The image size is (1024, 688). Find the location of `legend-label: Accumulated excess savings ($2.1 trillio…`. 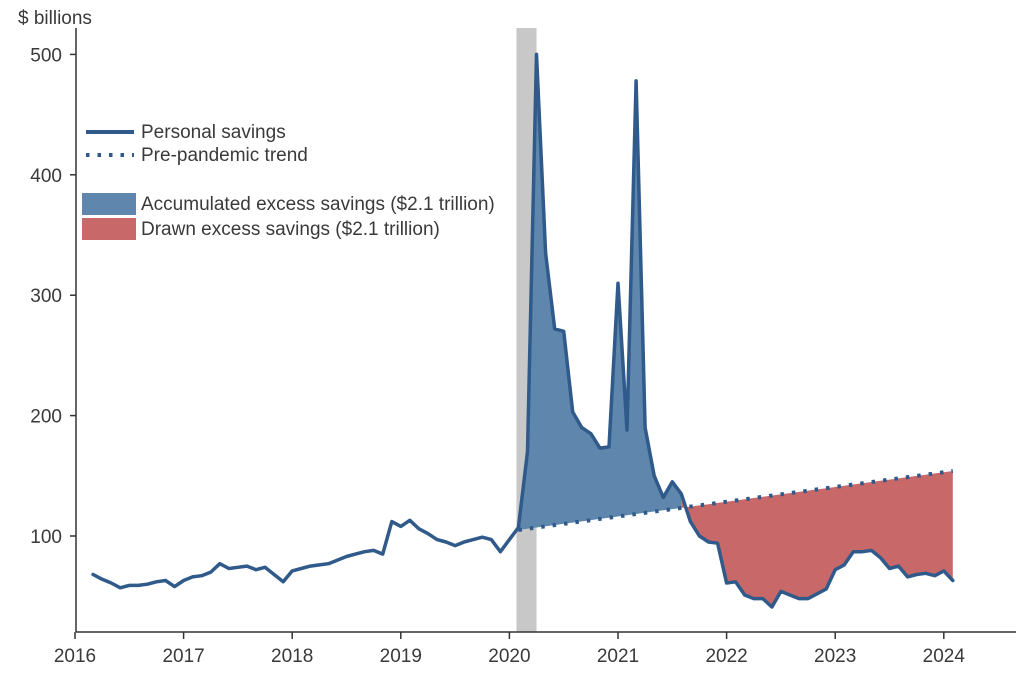

legend-label: Accumulated excess savings ($2.1 trillio… is located at coordinates (318, 204).